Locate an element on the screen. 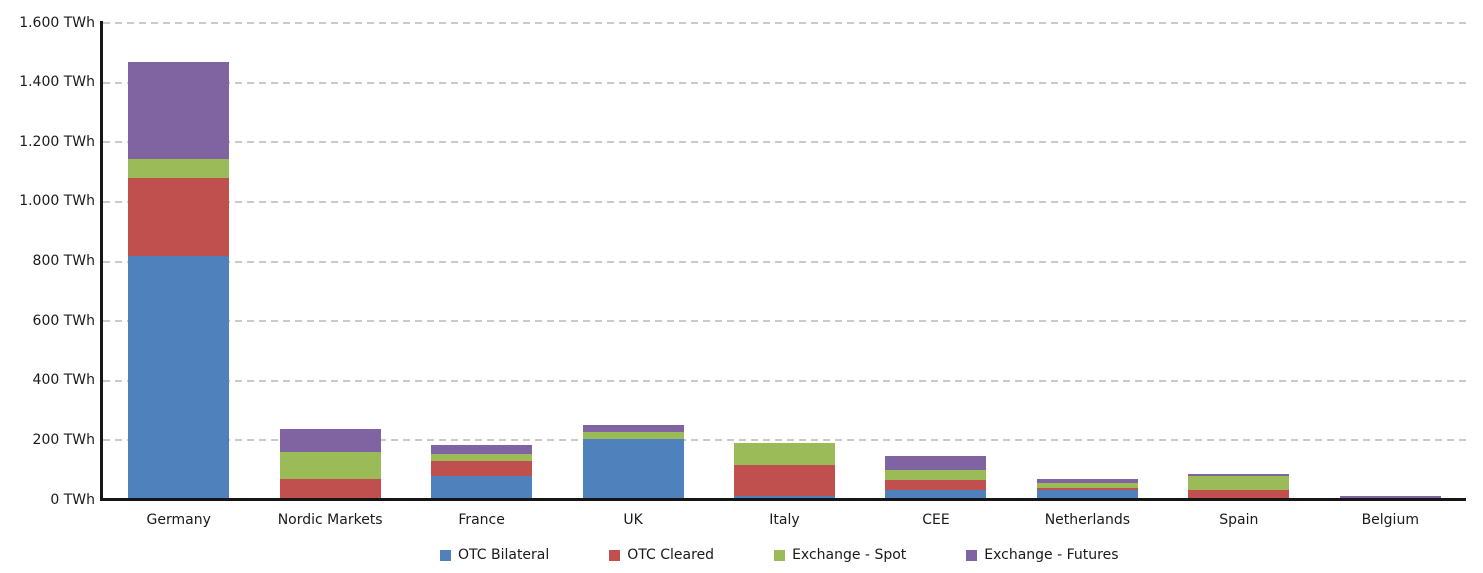 This screenshot has height=573, width=1483. y-axis-tick-label: 800 TWh is located at coordinates (63, 261).